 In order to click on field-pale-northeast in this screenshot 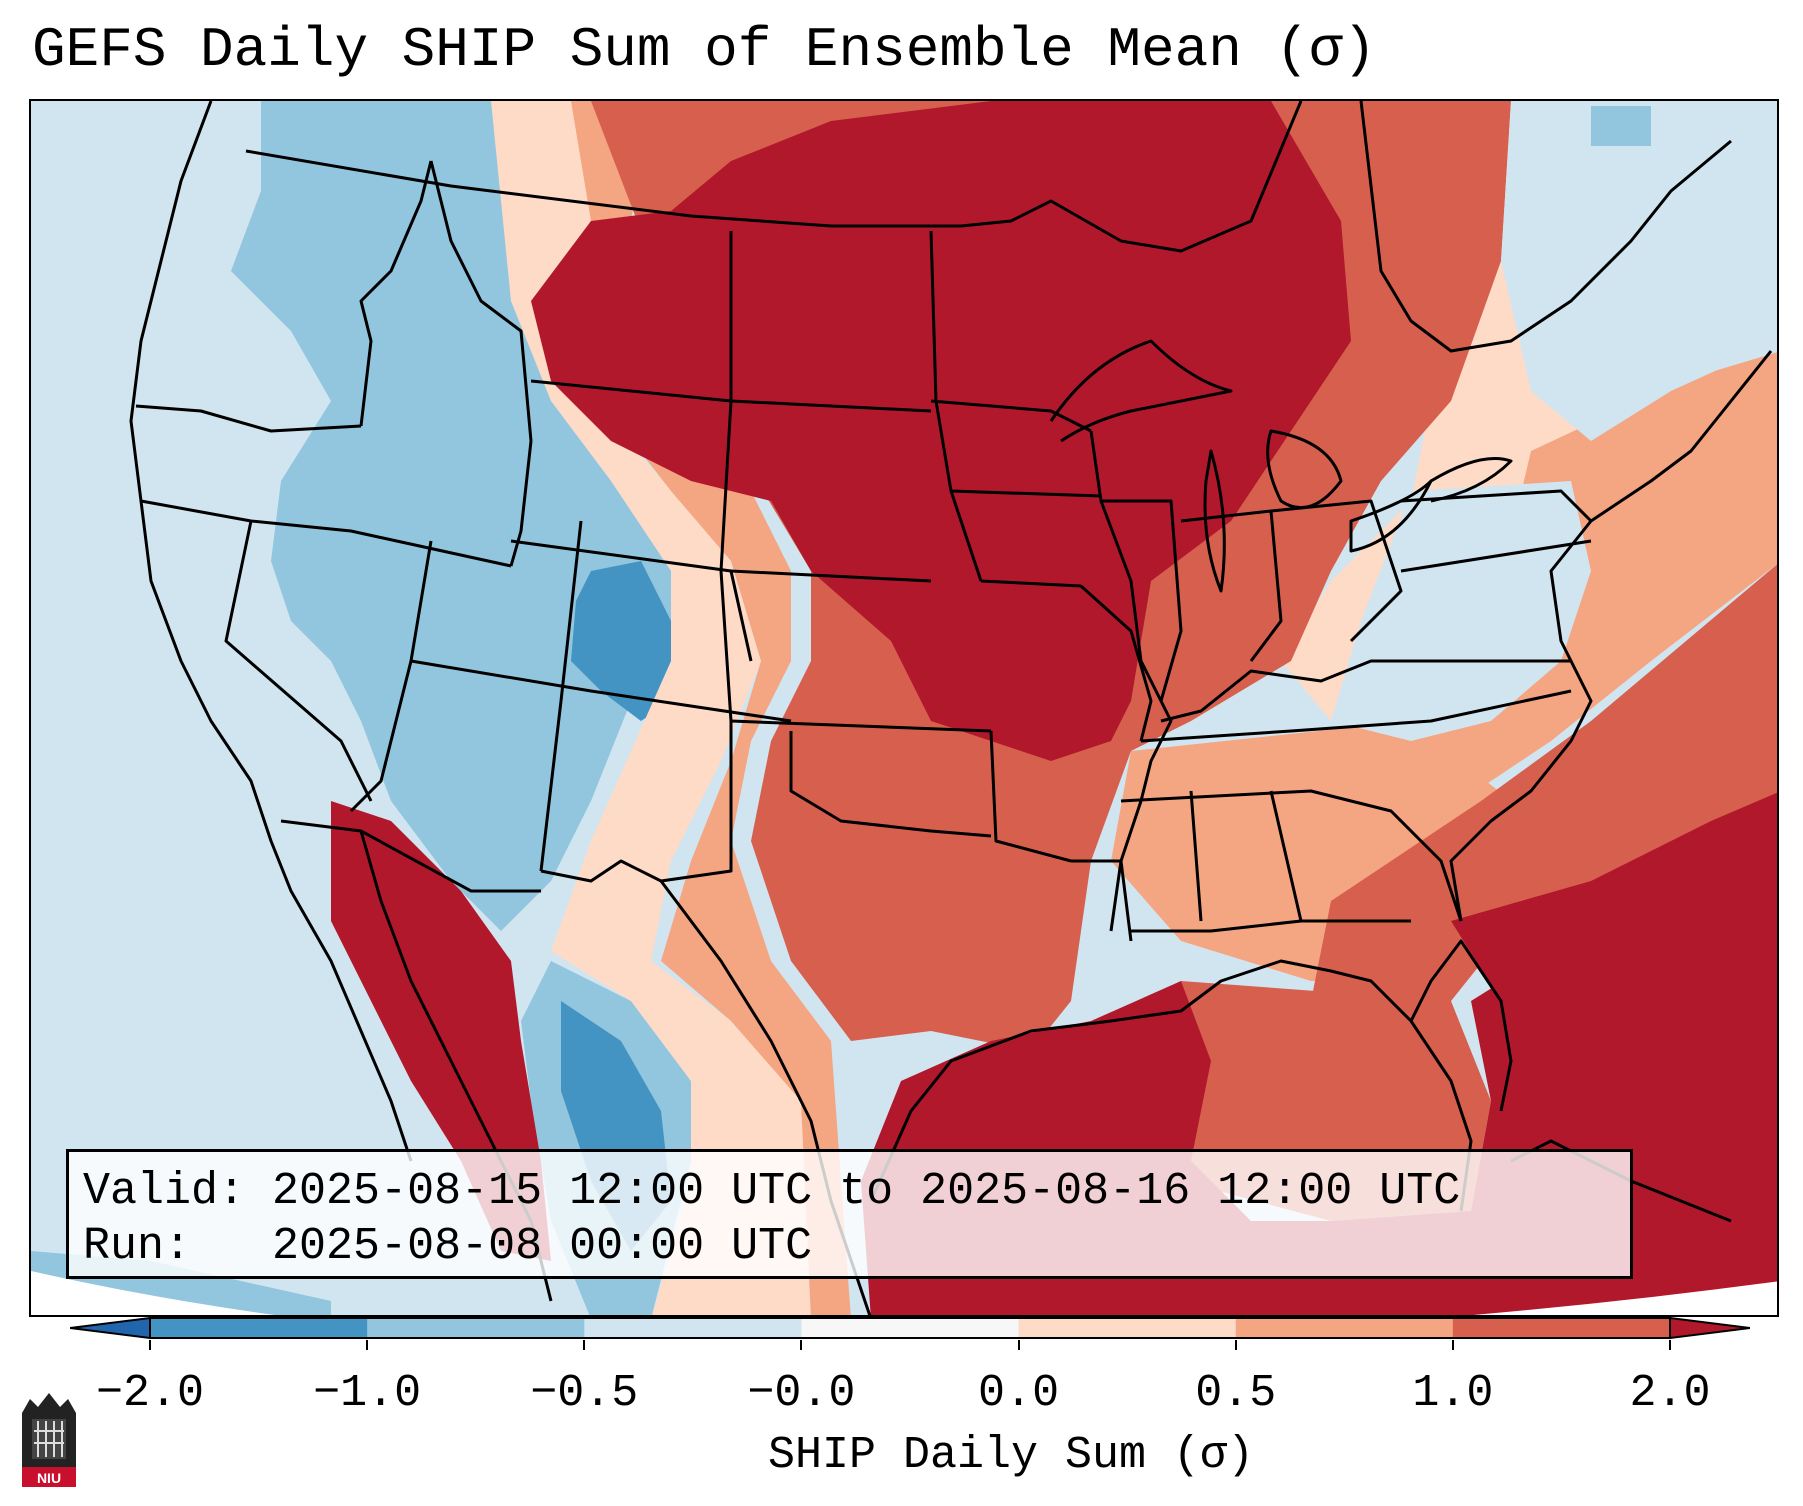, I will do `click(1639, 271)`.